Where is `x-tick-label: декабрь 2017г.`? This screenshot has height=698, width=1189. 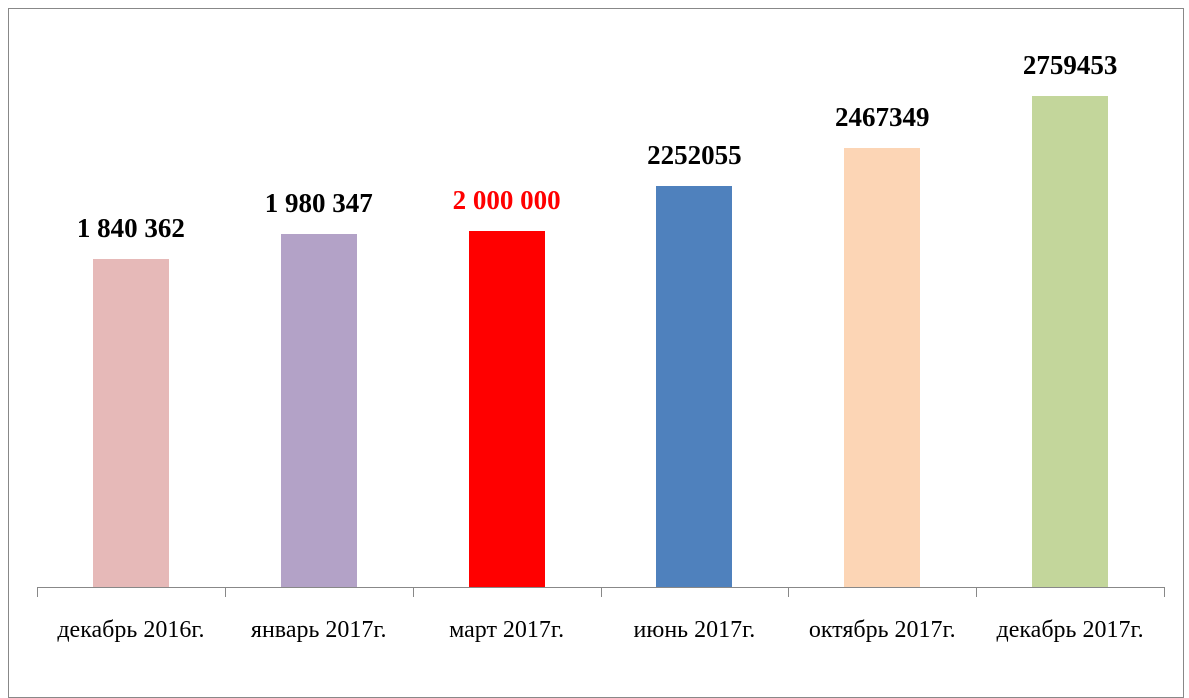 x-tick-label: декабрь 2017г. is located at coordinates (1070, 630).